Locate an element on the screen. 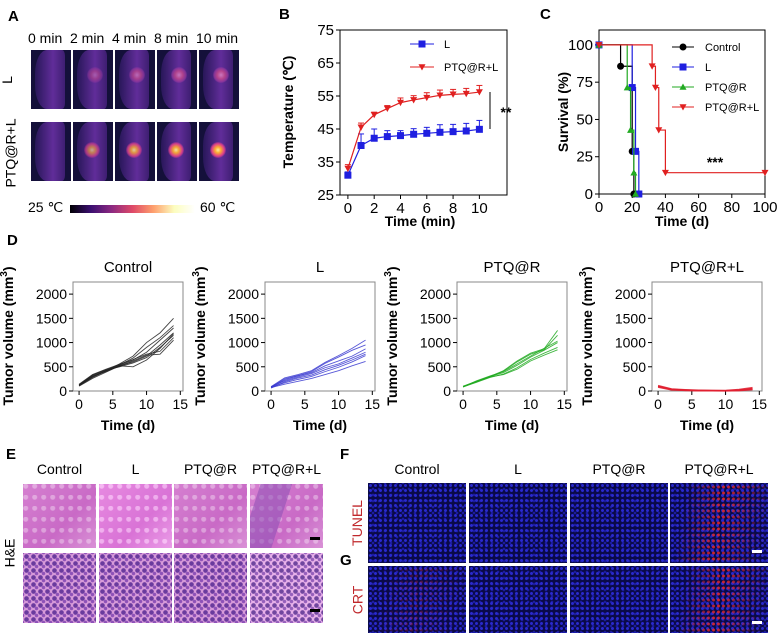 This screenshot has height=638, width=780. y-tick-label: 1500 is located at coordinates (243, 318).